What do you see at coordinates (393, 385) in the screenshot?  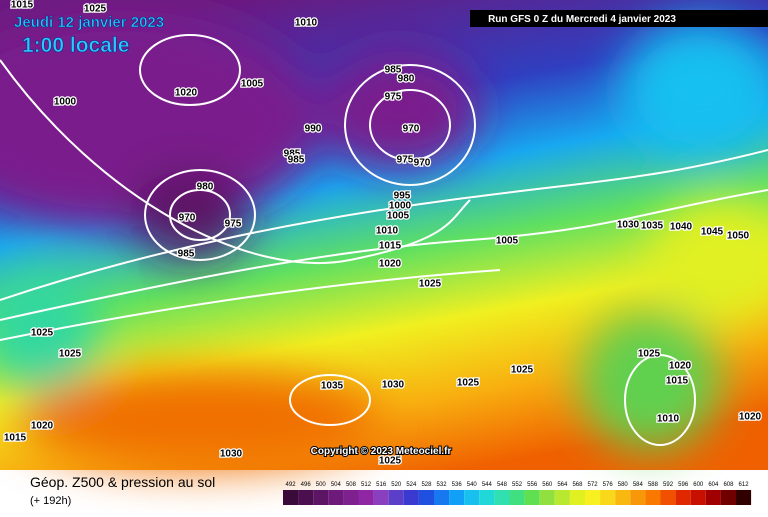 I see `isobar-label: 1030` at bounding box center [393, 385].